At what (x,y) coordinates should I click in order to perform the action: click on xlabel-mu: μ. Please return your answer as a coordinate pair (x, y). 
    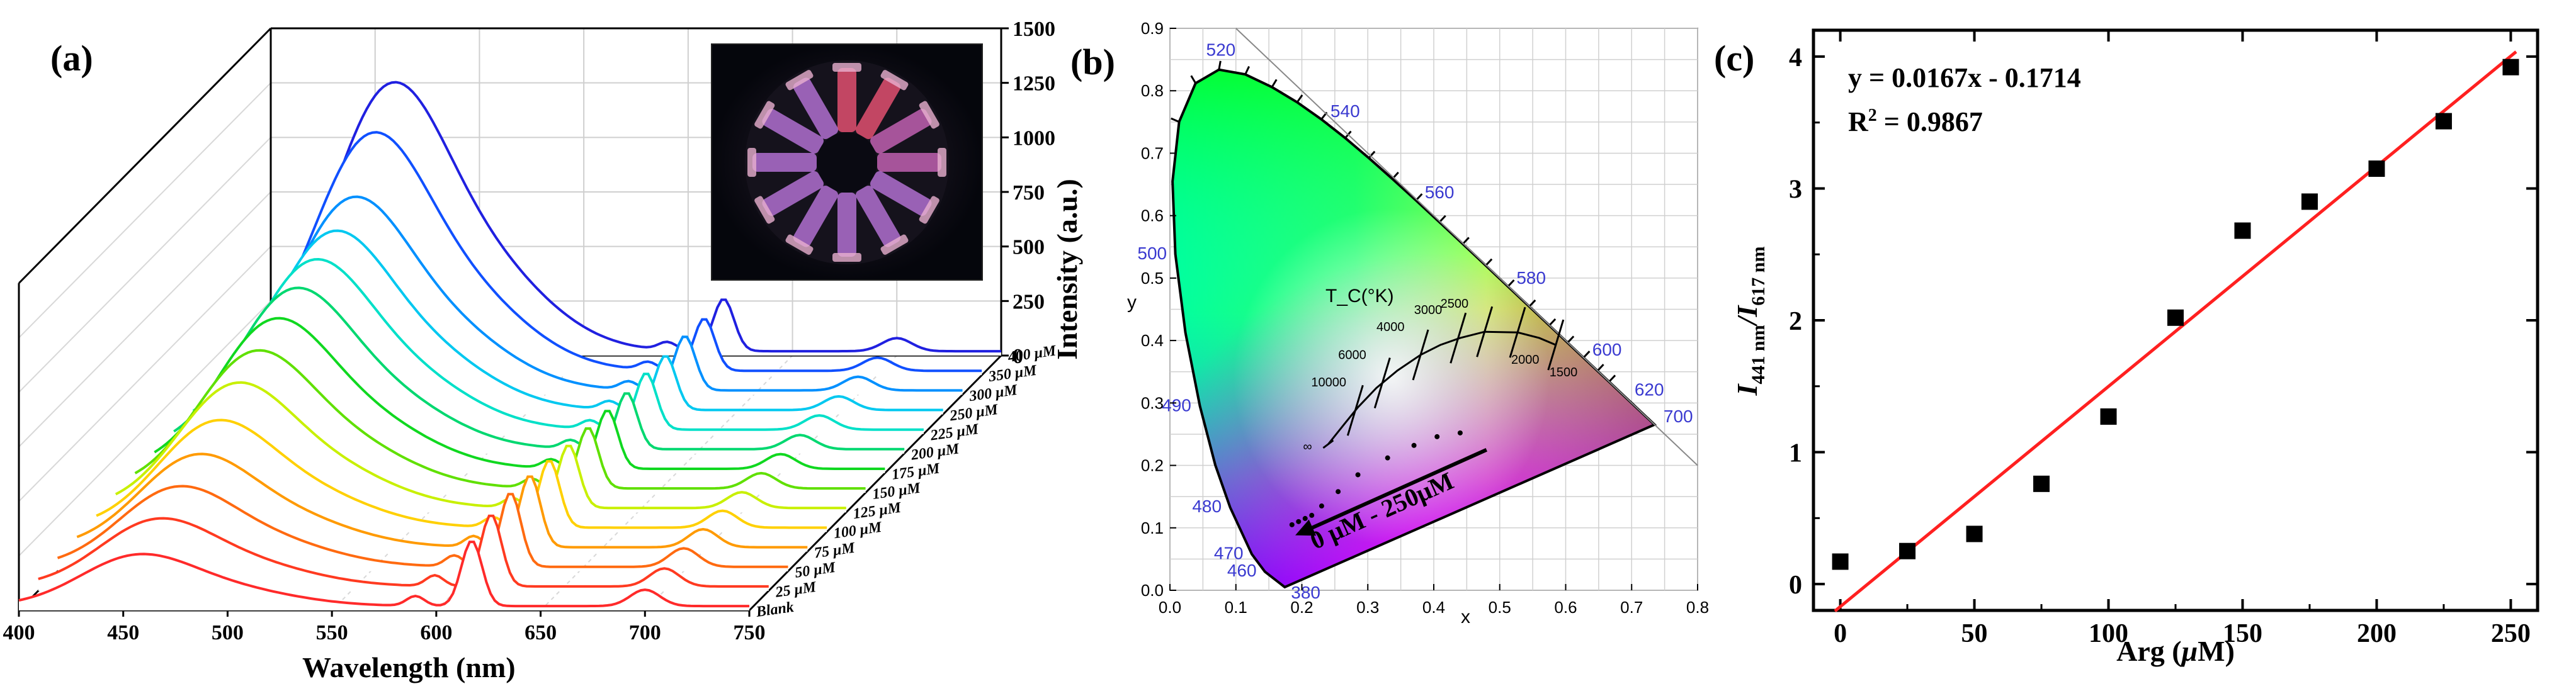
    Looking at the image, I should click on (2189, 651).